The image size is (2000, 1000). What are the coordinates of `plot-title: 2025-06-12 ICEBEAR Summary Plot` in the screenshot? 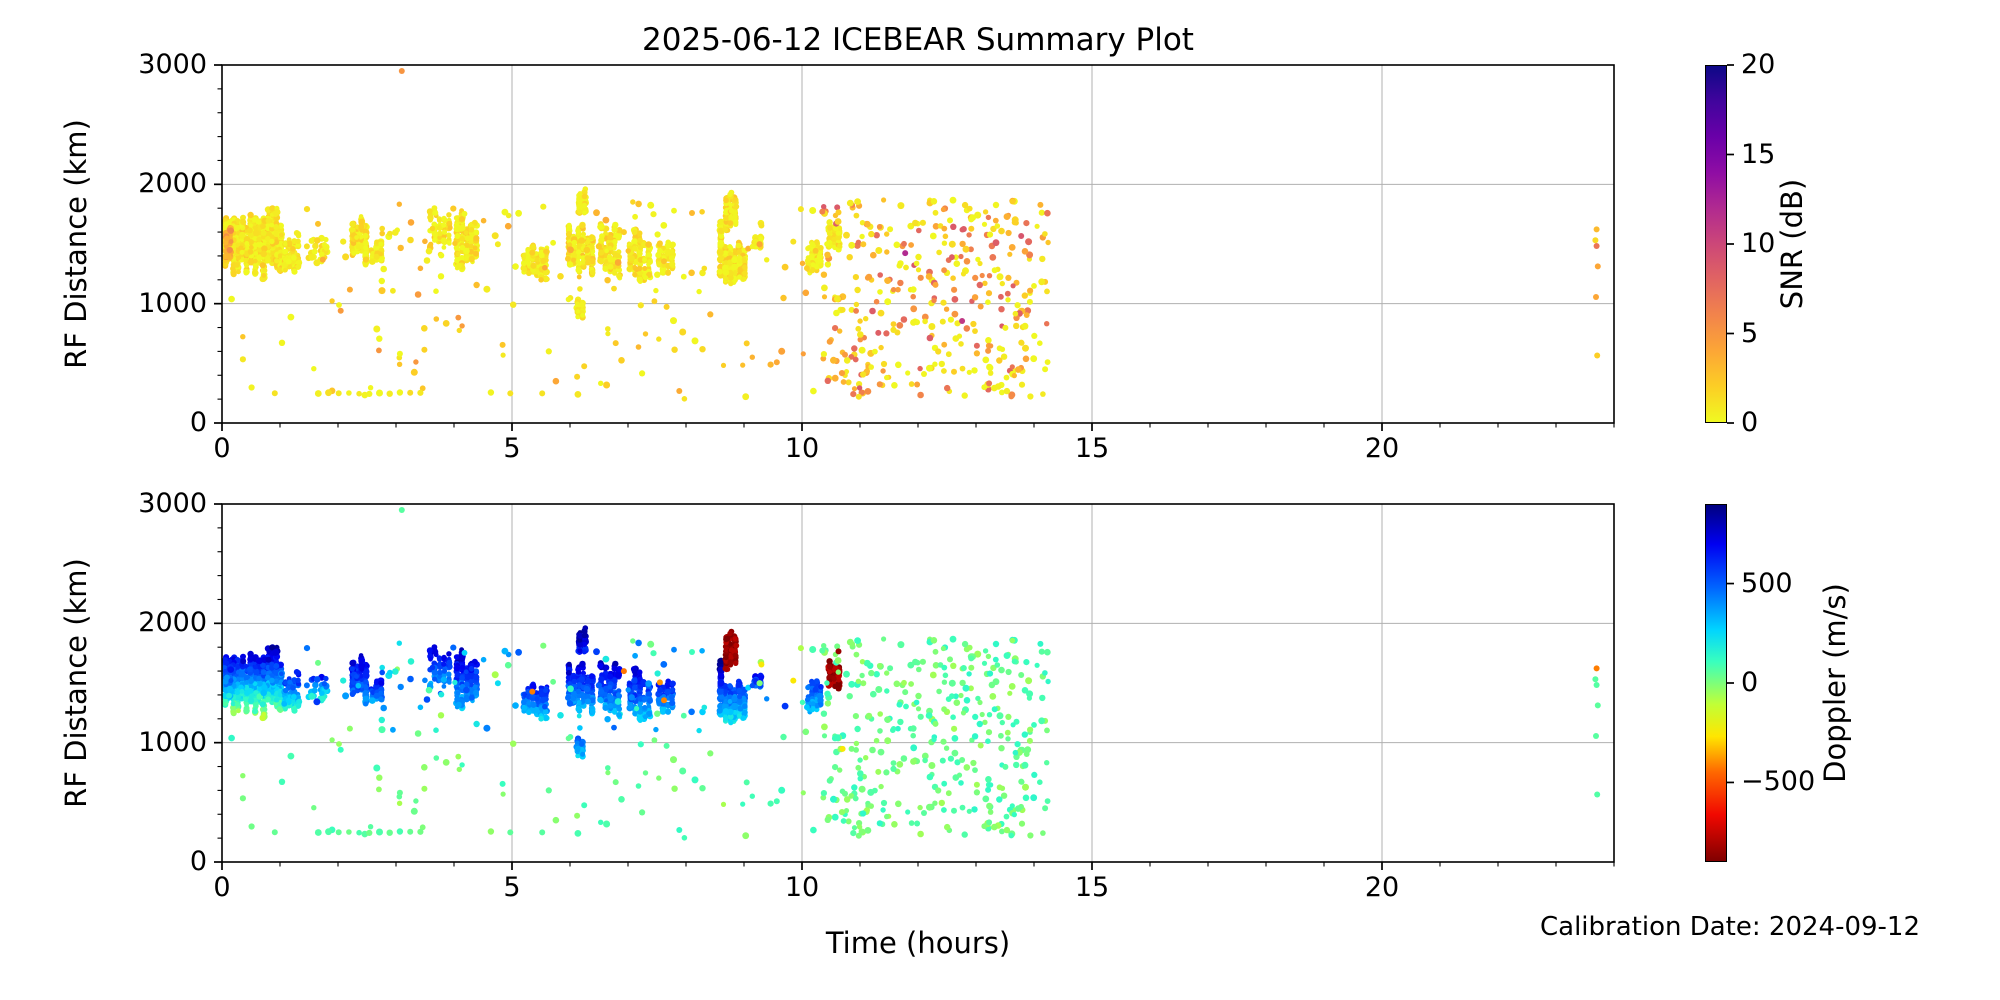 It's located at (918, 40).